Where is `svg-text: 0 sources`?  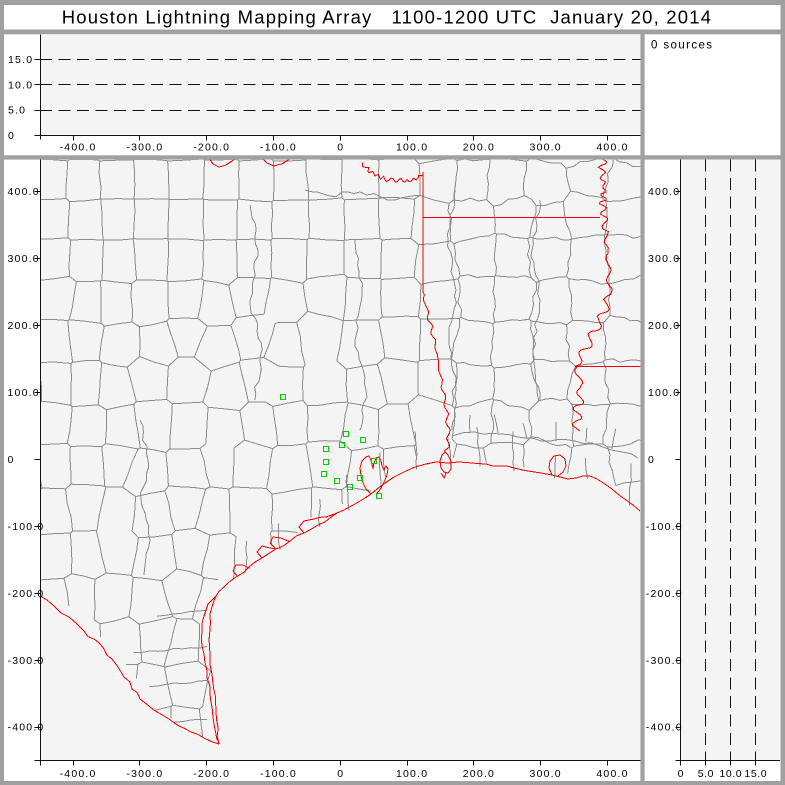 svg-text: 0 sources is located at coordinates (682, 46).